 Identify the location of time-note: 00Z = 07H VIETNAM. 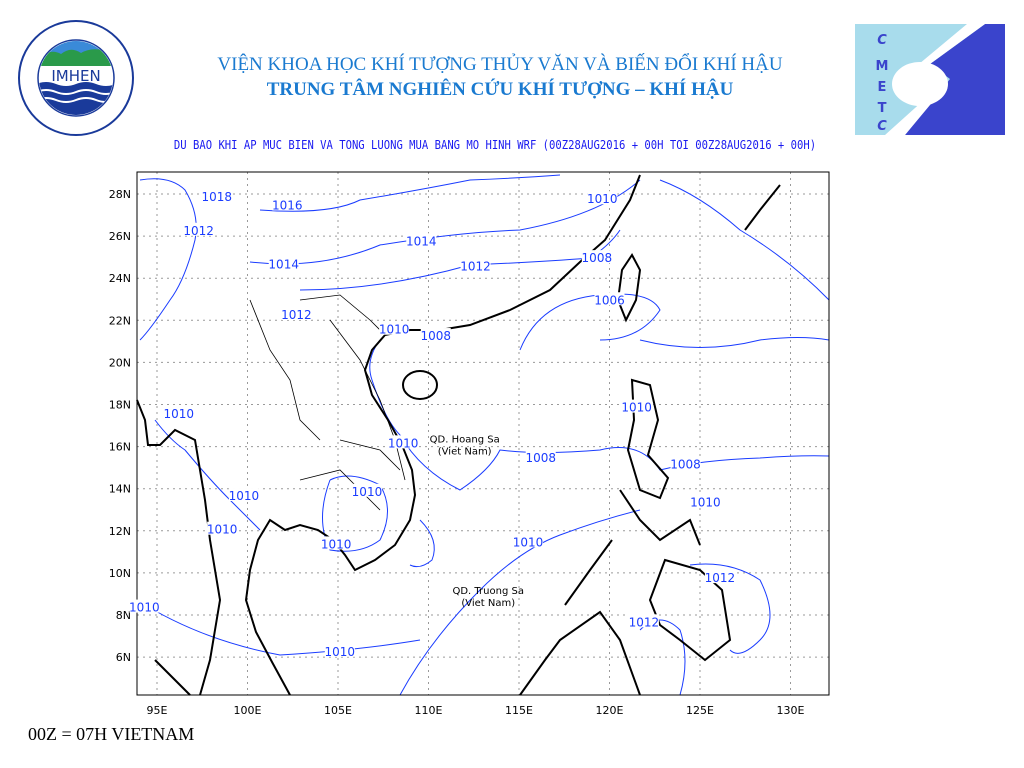
(111, 734).